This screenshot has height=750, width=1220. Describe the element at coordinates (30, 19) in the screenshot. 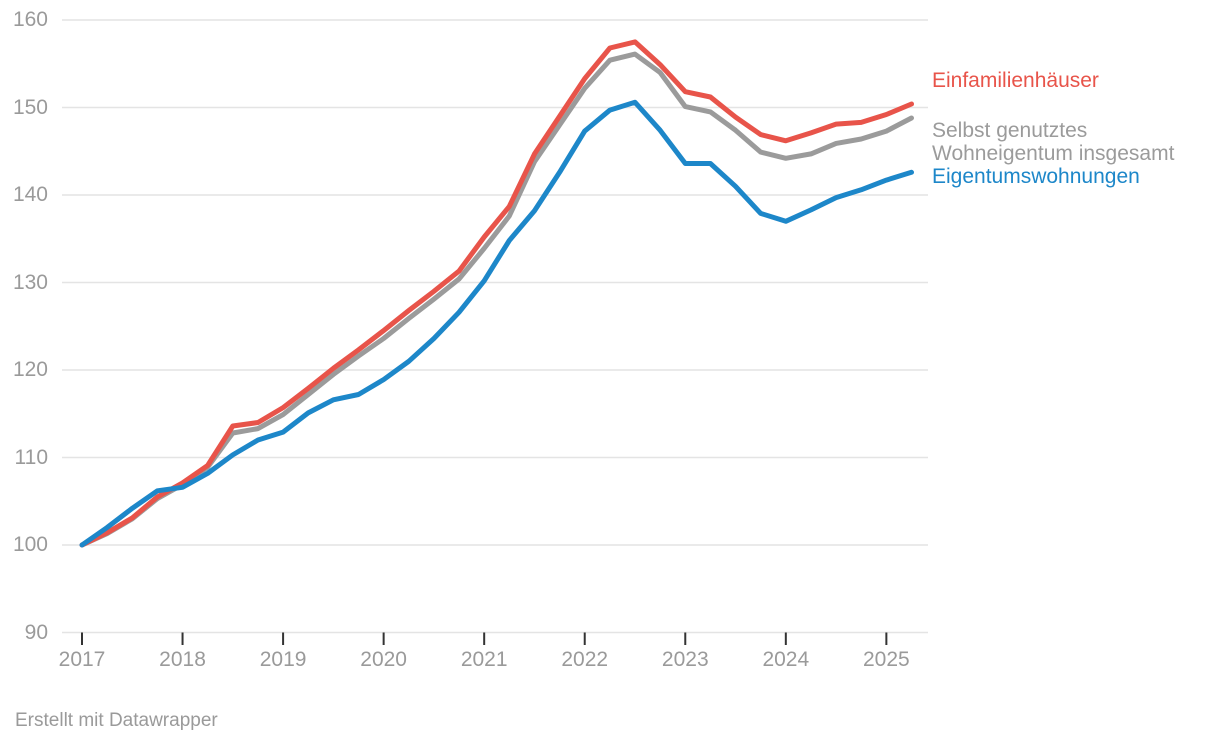

I see `y-axis-tick-label: 160` at that location.